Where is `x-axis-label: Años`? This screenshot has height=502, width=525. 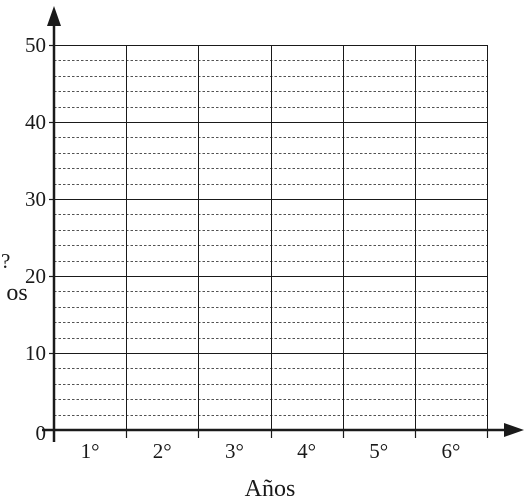 x-axis-label: Años is located at coordinates (270, 489).